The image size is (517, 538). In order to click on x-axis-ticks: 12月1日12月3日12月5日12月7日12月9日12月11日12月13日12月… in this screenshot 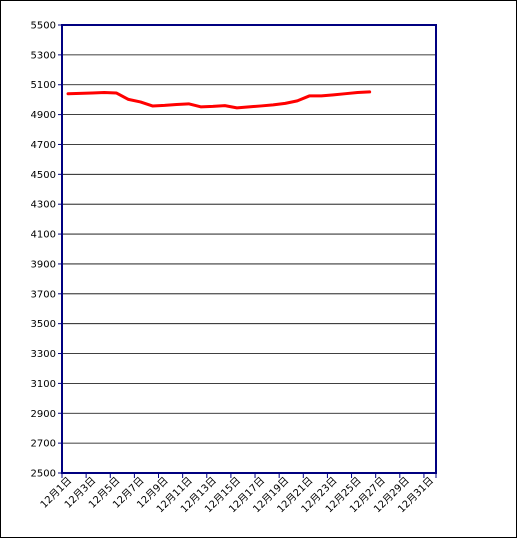, I will do `click(237, 494)`.